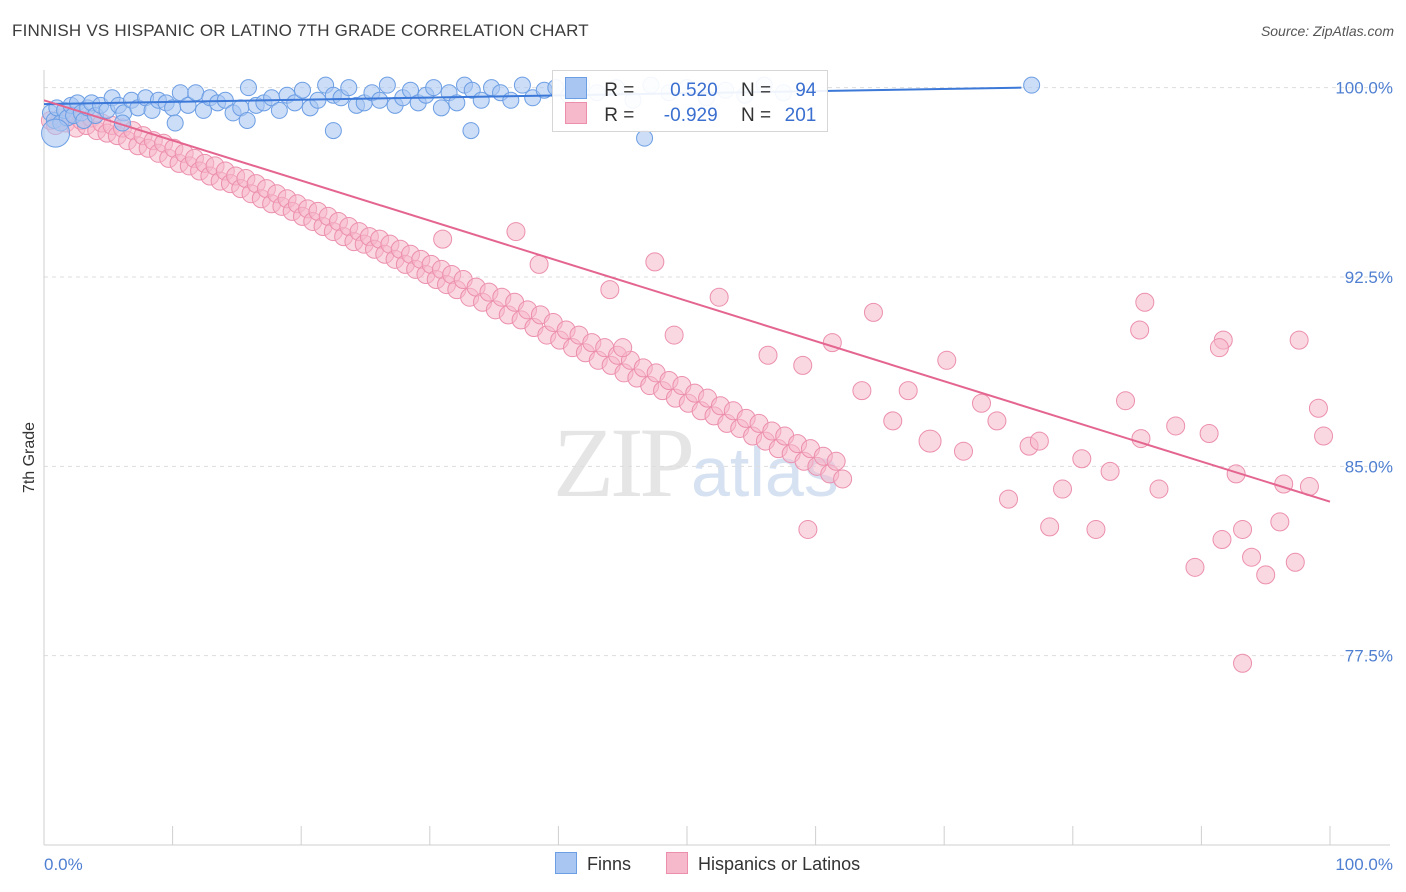 The height and width of the screenshot is (892, 1406). What do you see at coordinates (1364, 864) in the screenshot?
I see `x-tick-label-max: 100.0%` at bounding box center [1364, 864].